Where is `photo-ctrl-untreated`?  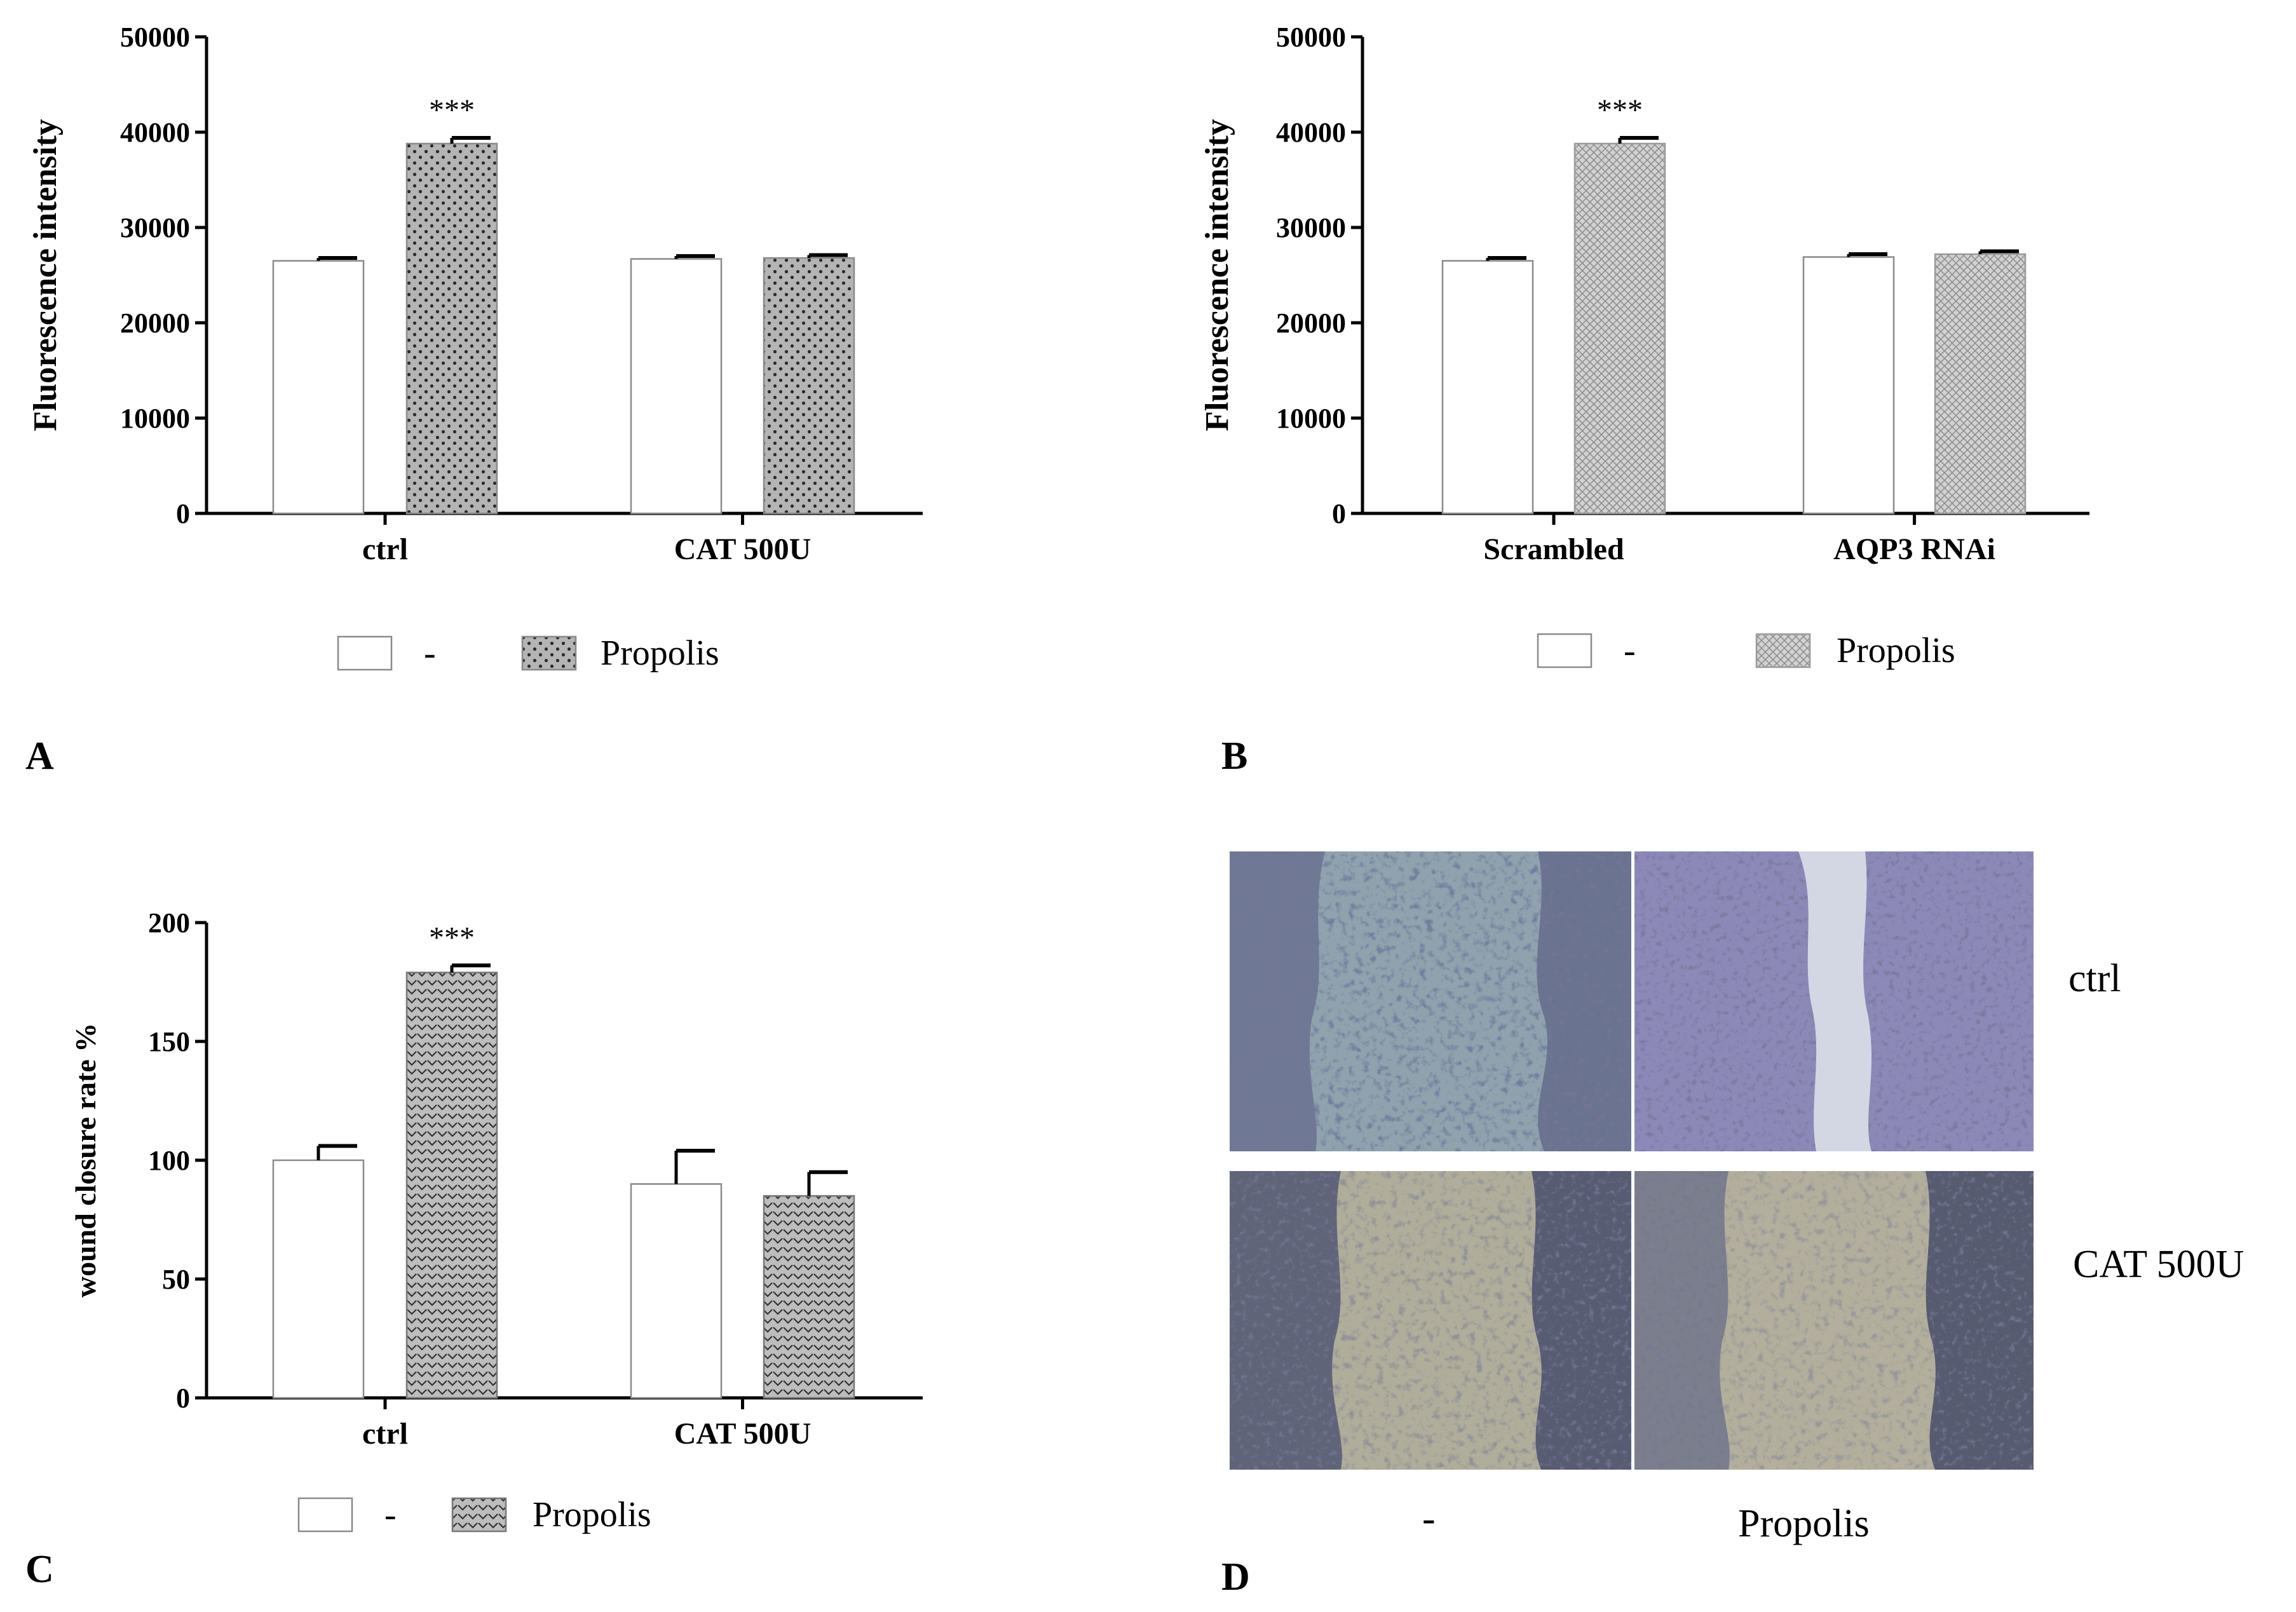
photo-ctrl-untreated is located at coordinates (1430, 1001).